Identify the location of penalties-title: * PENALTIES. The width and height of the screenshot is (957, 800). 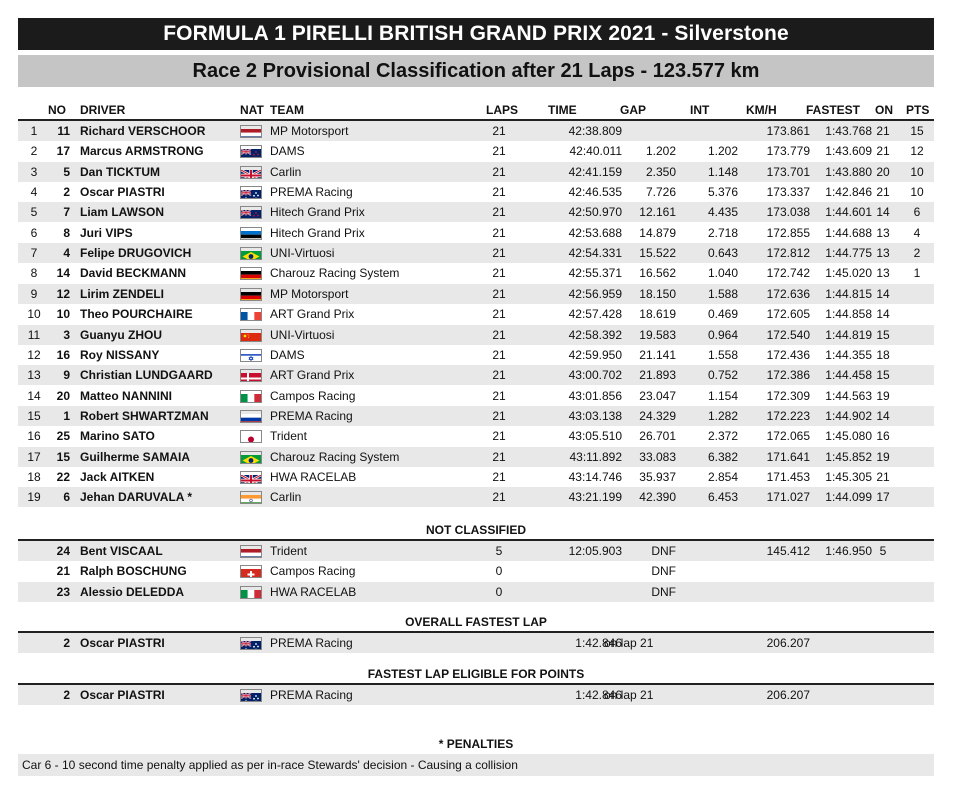
(476, 744).